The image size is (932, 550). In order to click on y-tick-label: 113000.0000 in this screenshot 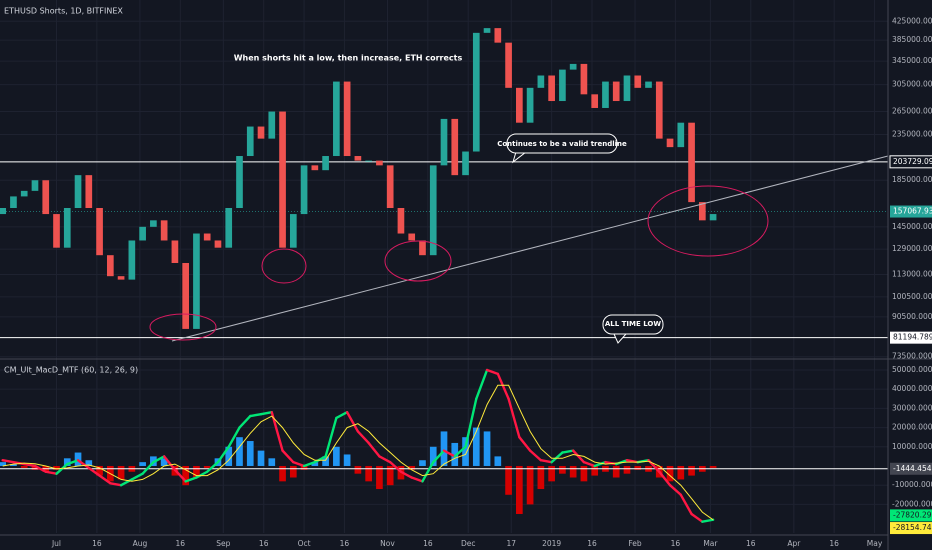, I will do `click(912, 273)`.